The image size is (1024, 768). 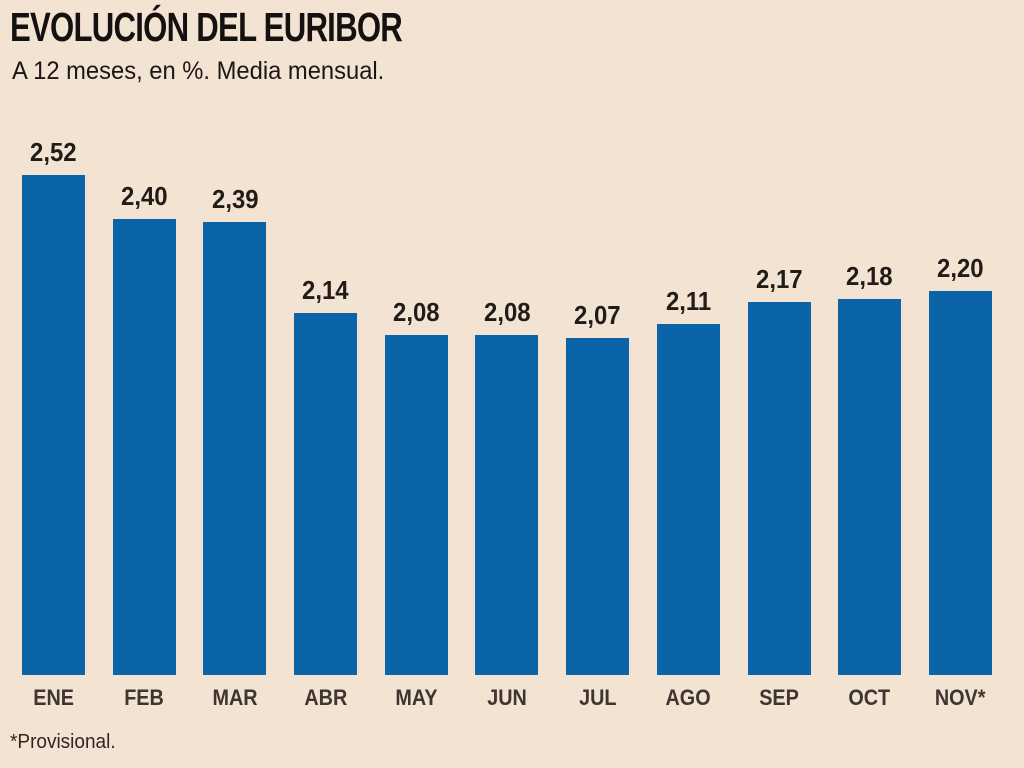 I want to click on month-label: ABR, so click(x=326, y=697).